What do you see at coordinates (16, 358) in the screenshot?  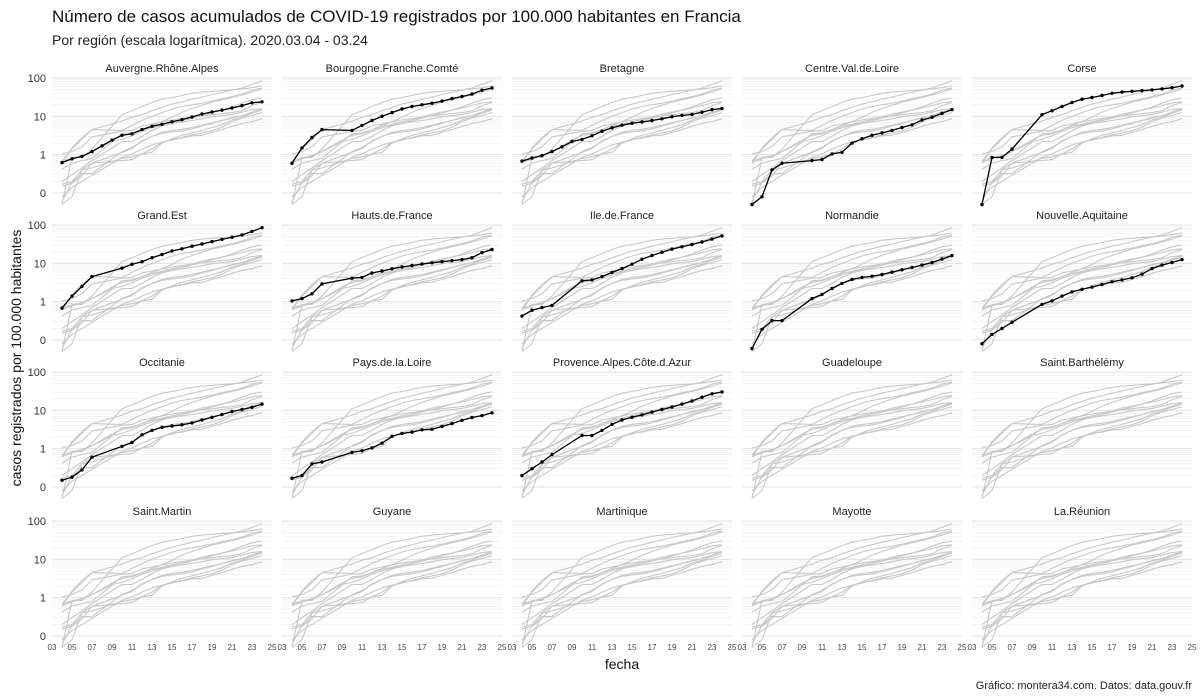 I see `y-axis-label: casos registrados por 100.000 habitantes` at bounding box center [16, 358].